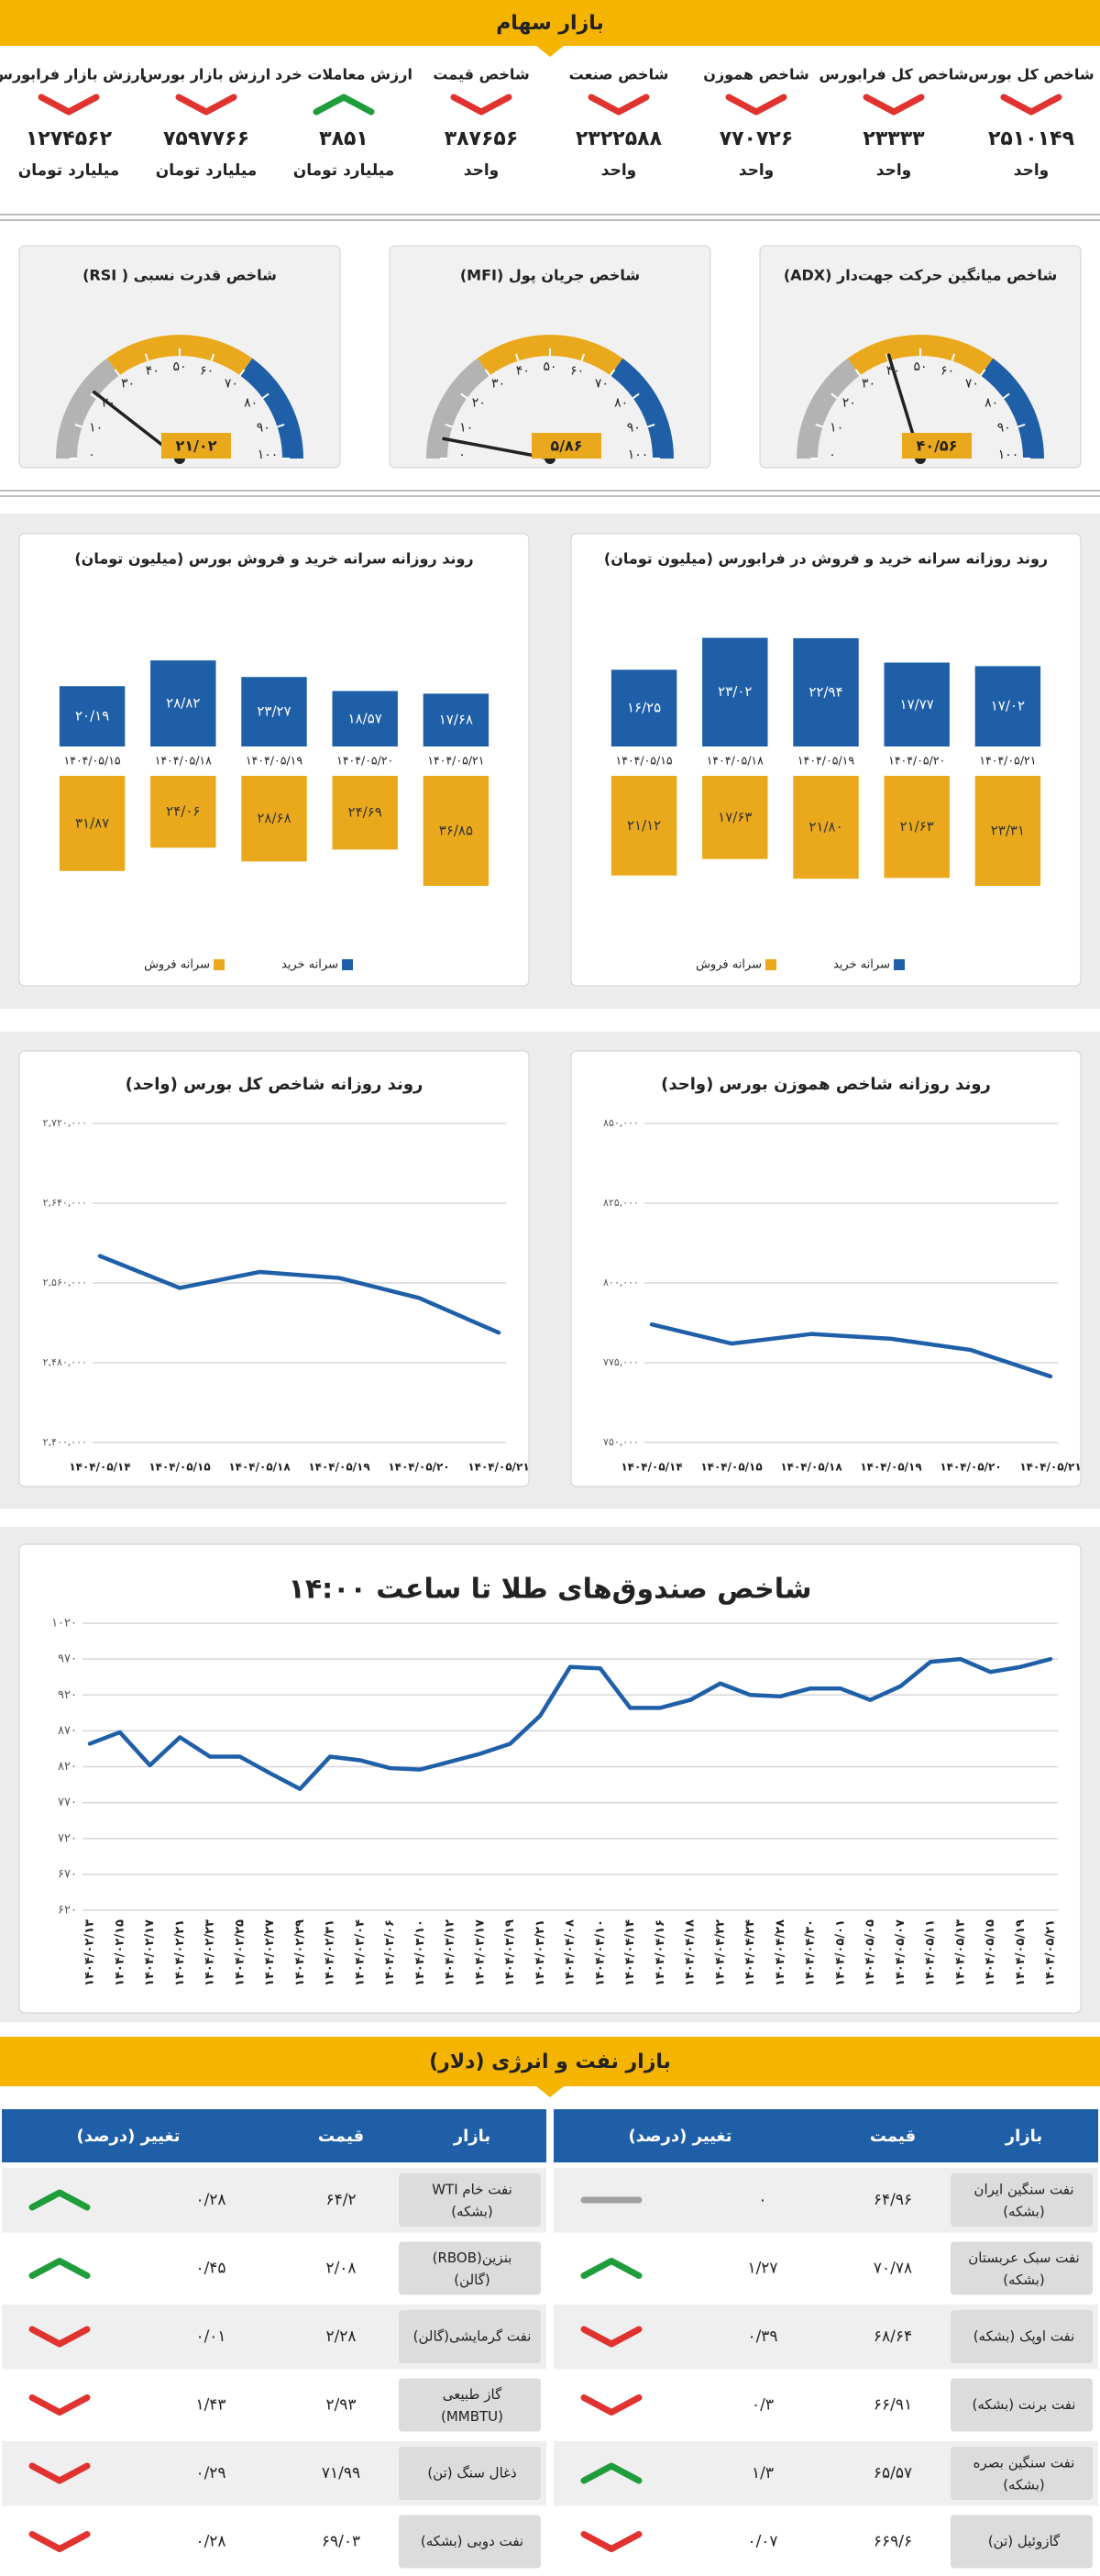  Describe the element at coordinates (893, 2405) in the screenshot. I see `price: ۶۶/۹۱` at that location.